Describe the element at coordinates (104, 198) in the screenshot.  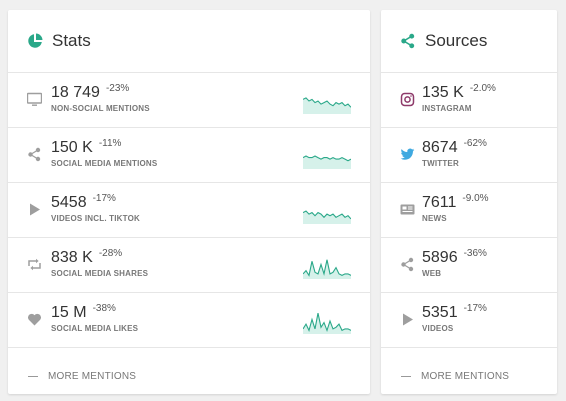
I see `stat-change: -17%` at that location.